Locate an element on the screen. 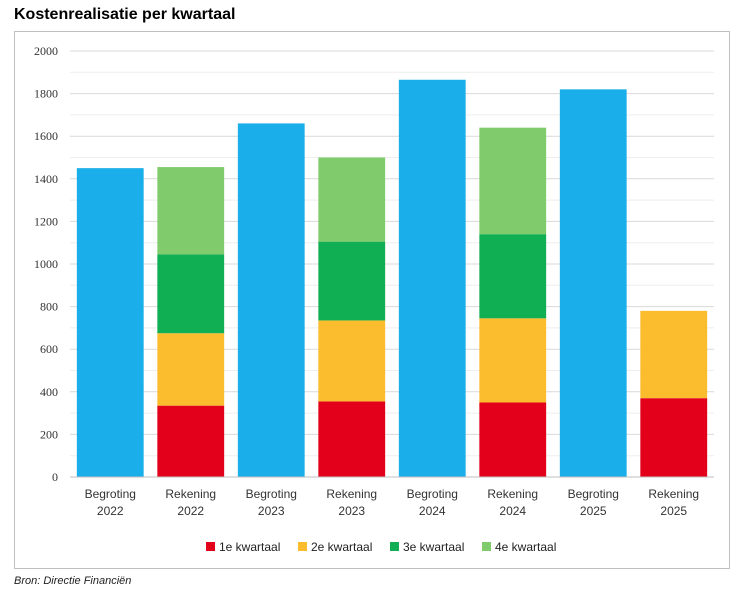  legend-label: 2e kwartaal is located at coordinates (341, 547).